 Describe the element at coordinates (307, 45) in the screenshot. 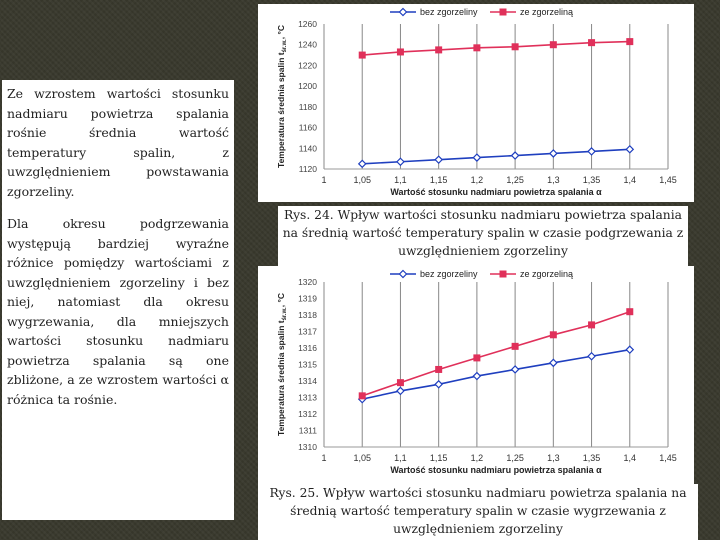

I see `y-tick-label: 1240` at that location.